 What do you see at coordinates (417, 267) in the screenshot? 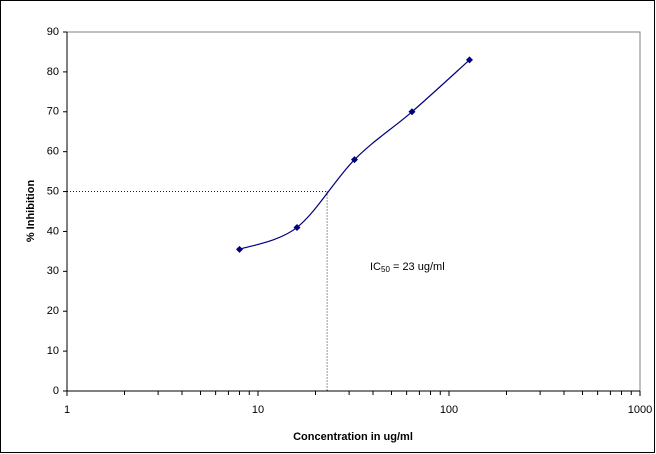
I see `annotation-text: = 23 ug/ml` at bounding box center [417, 267].